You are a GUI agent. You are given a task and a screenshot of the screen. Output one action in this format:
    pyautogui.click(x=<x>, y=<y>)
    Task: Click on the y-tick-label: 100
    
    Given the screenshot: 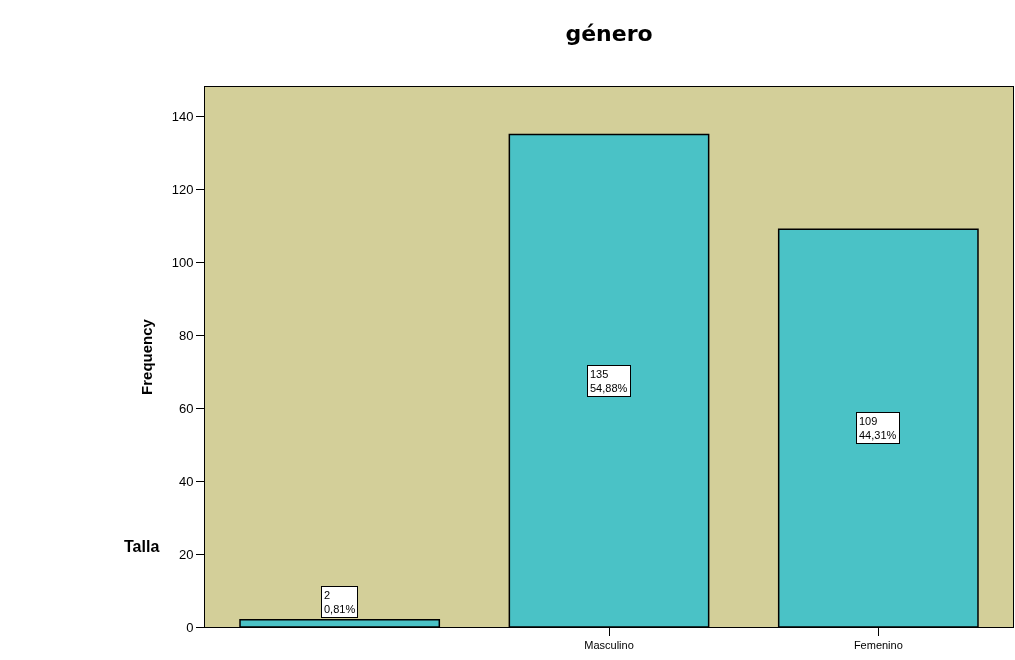 What is the action you would take?
    pyautogui.click(x=182, y=262)
    